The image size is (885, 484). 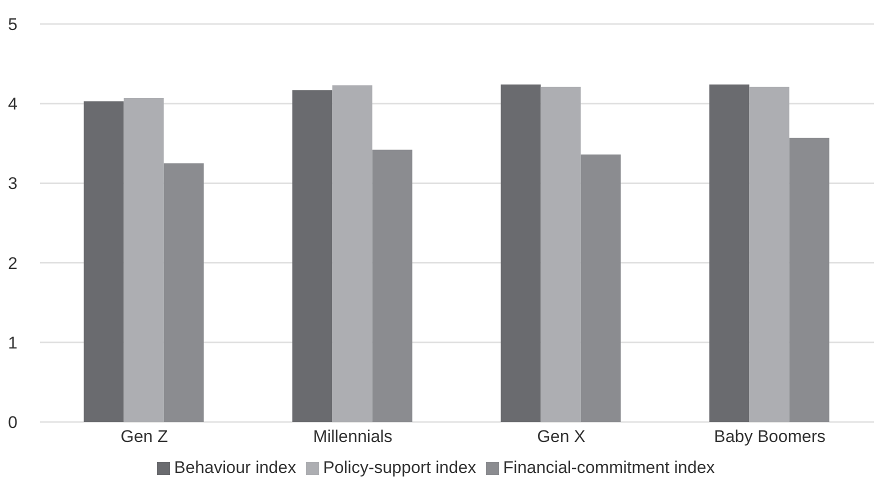 What do you see at coordinates (561, 436) in the screenshot?
I see `x-tick-label: Gen X` at bounding box center [561, 436].